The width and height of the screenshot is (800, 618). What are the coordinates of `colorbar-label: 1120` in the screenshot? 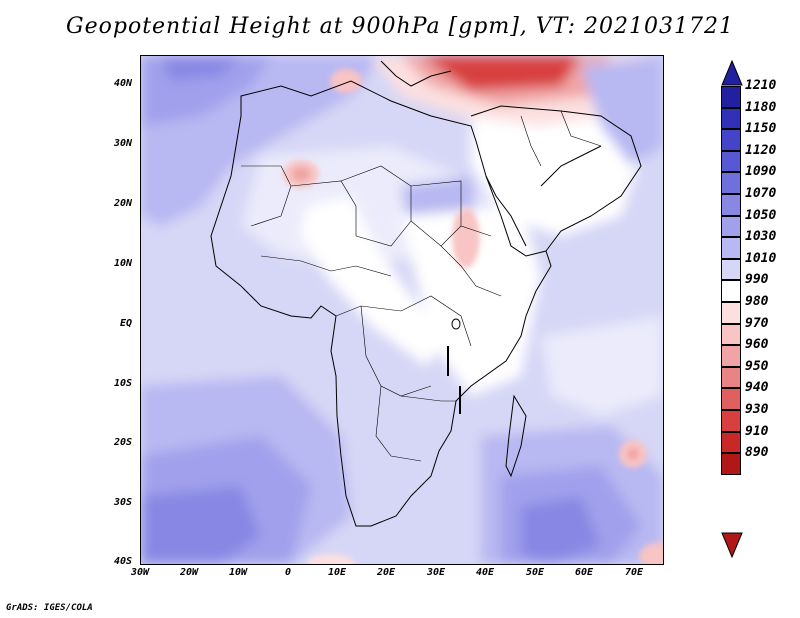 It's located at (761, 150).